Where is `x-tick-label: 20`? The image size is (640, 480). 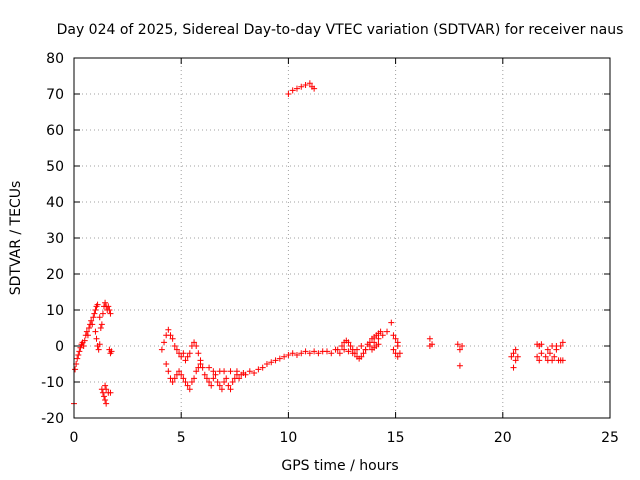 x-tick-label: 20 is located at coordinates (503, 438).